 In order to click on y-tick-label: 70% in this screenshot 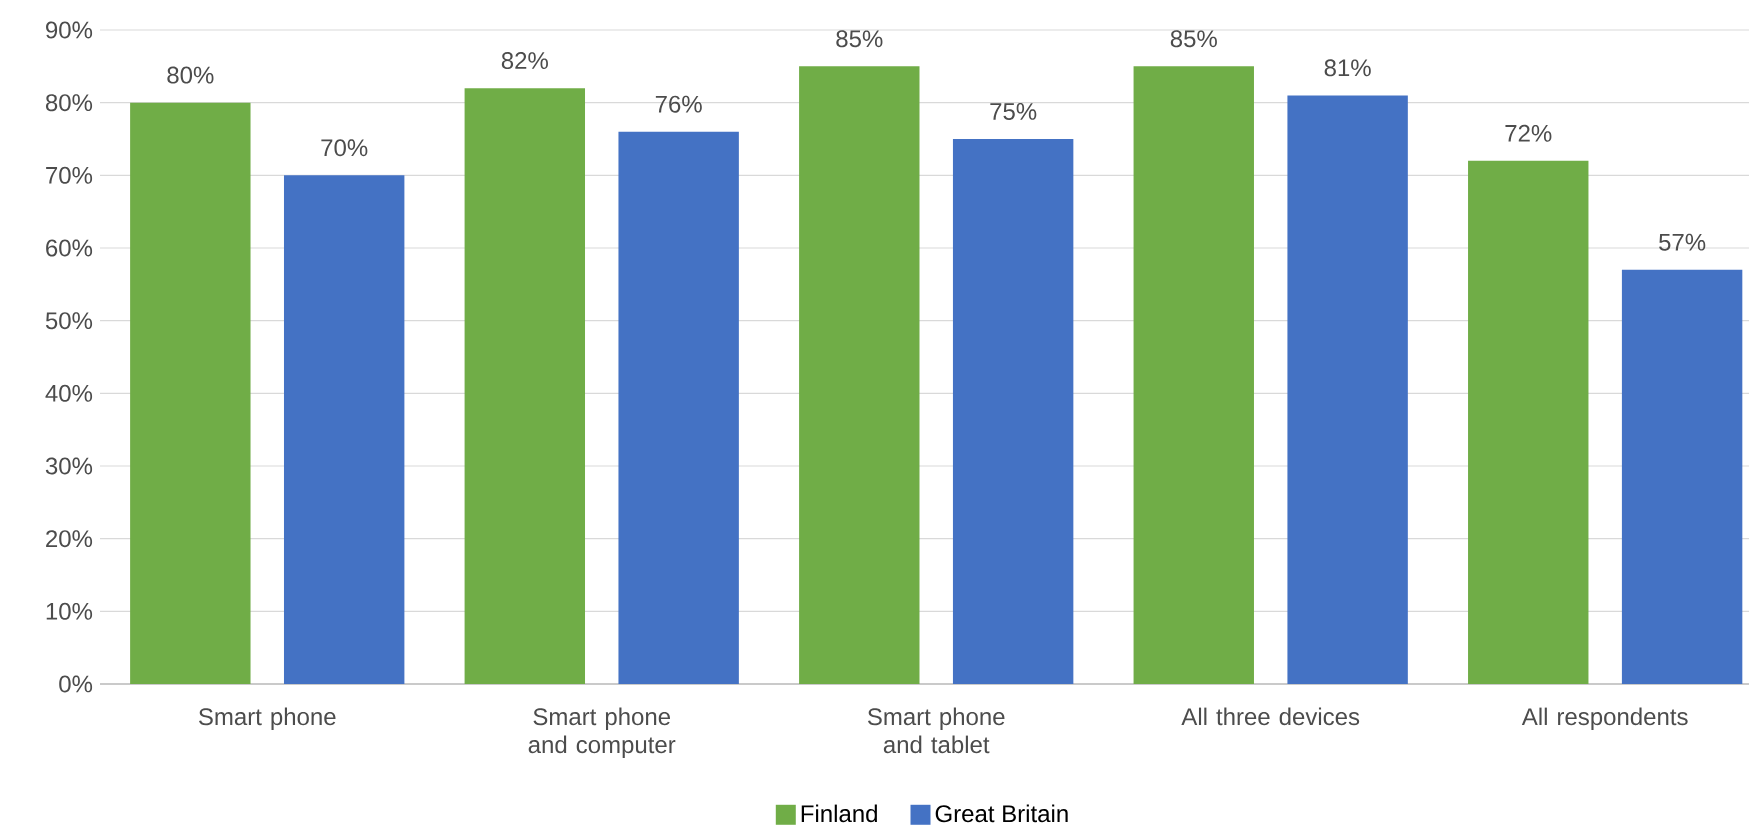, I will do `click(69, 175)`.